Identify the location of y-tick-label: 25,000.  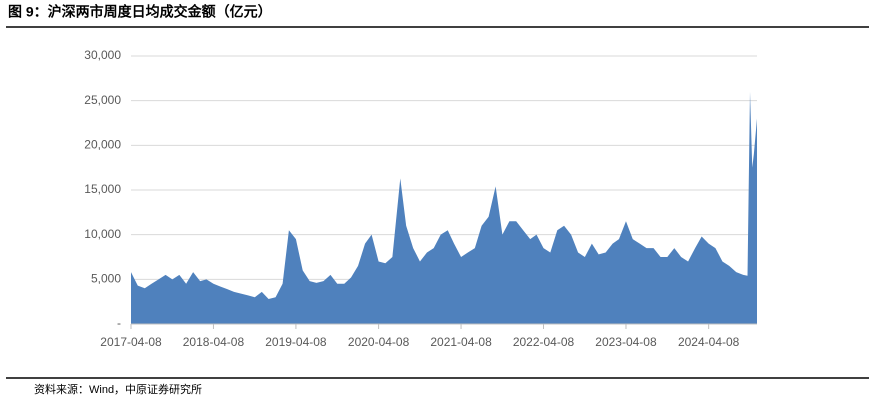
(102, 100).